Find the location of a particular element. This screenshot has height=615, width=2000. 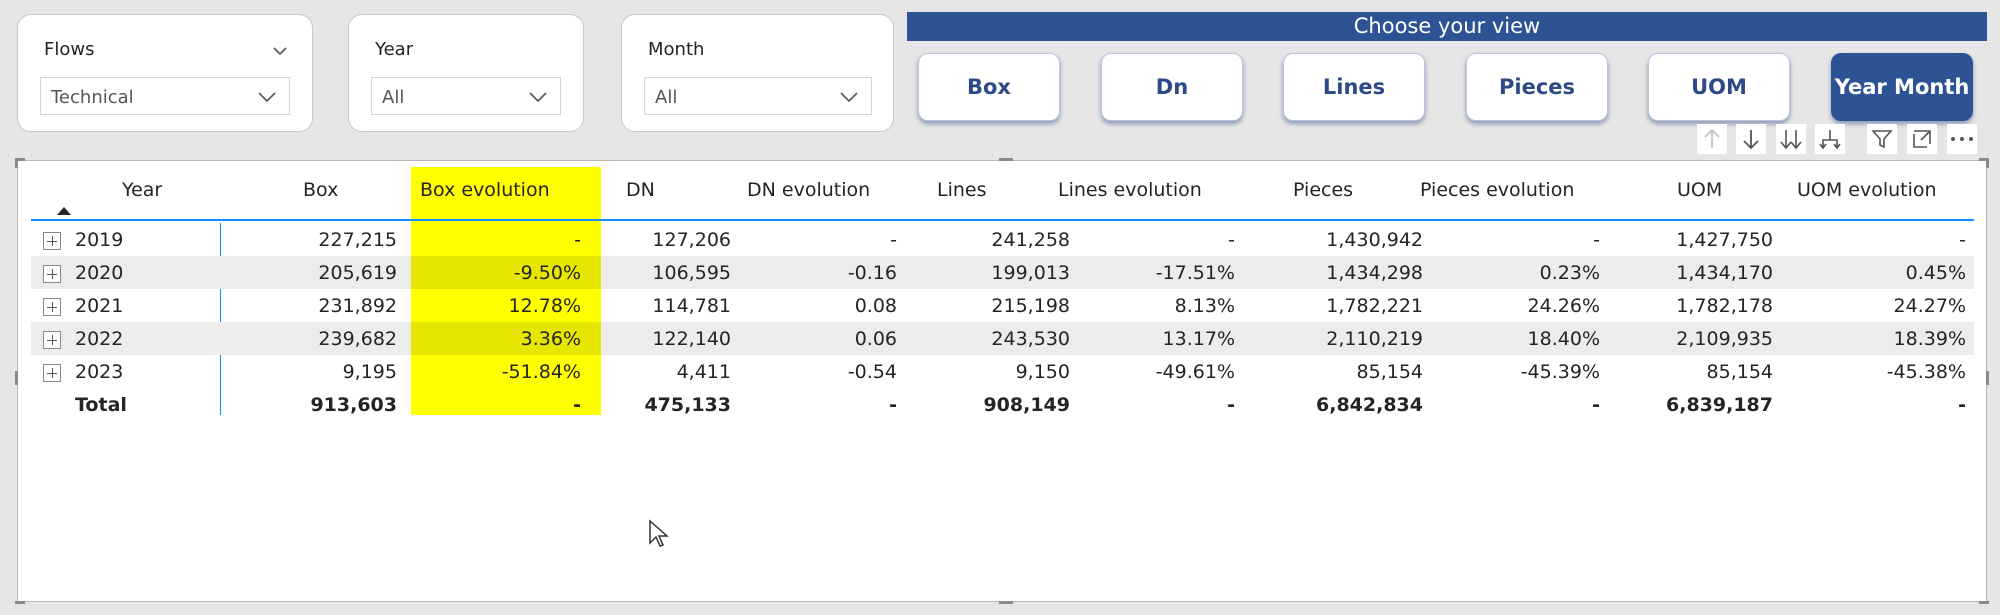

column-header-uom: UOM is located at coordinates (1700, 190).